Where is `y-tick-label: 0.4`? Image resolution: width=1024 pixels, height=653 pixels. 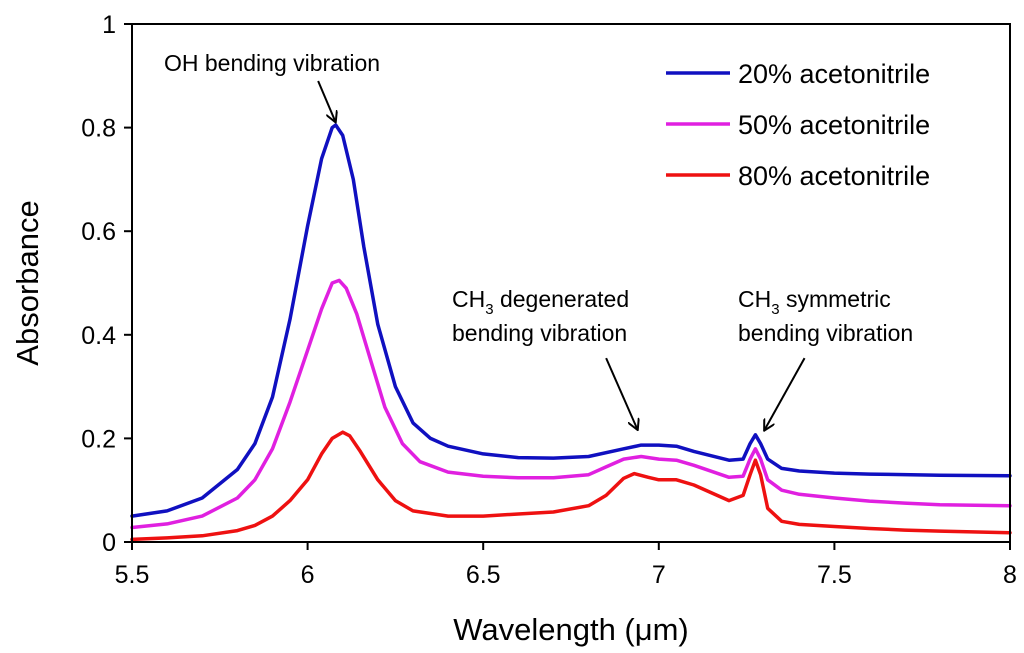 y-tick-label: 0.4 is located at coordinates (98, 336).